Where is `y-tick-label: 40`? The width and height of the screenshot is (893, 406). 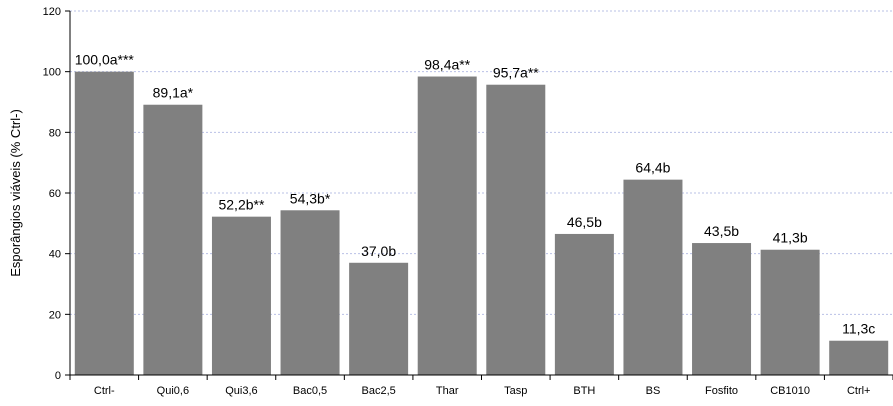
y-tick-label: 40 is located at coordinates (55, 255).